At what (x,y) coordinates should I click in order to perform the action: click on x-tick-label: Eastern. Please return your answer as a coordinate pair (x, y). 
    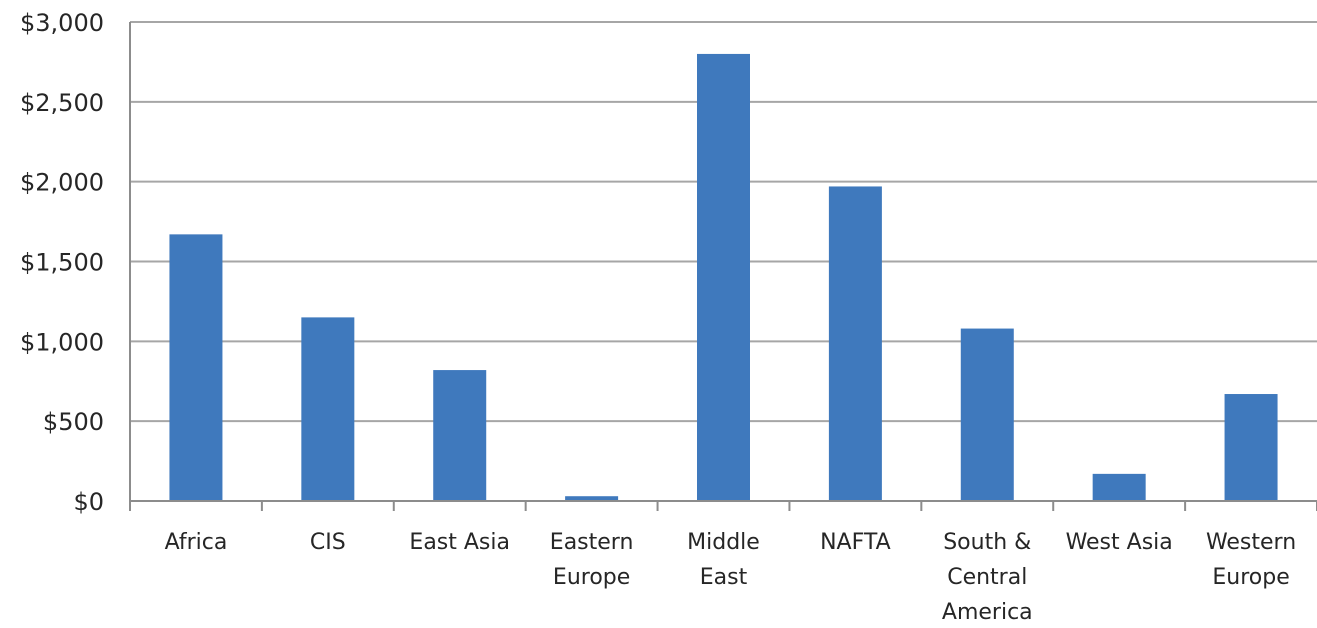
    Looking at the image, I should click on (592, 542).